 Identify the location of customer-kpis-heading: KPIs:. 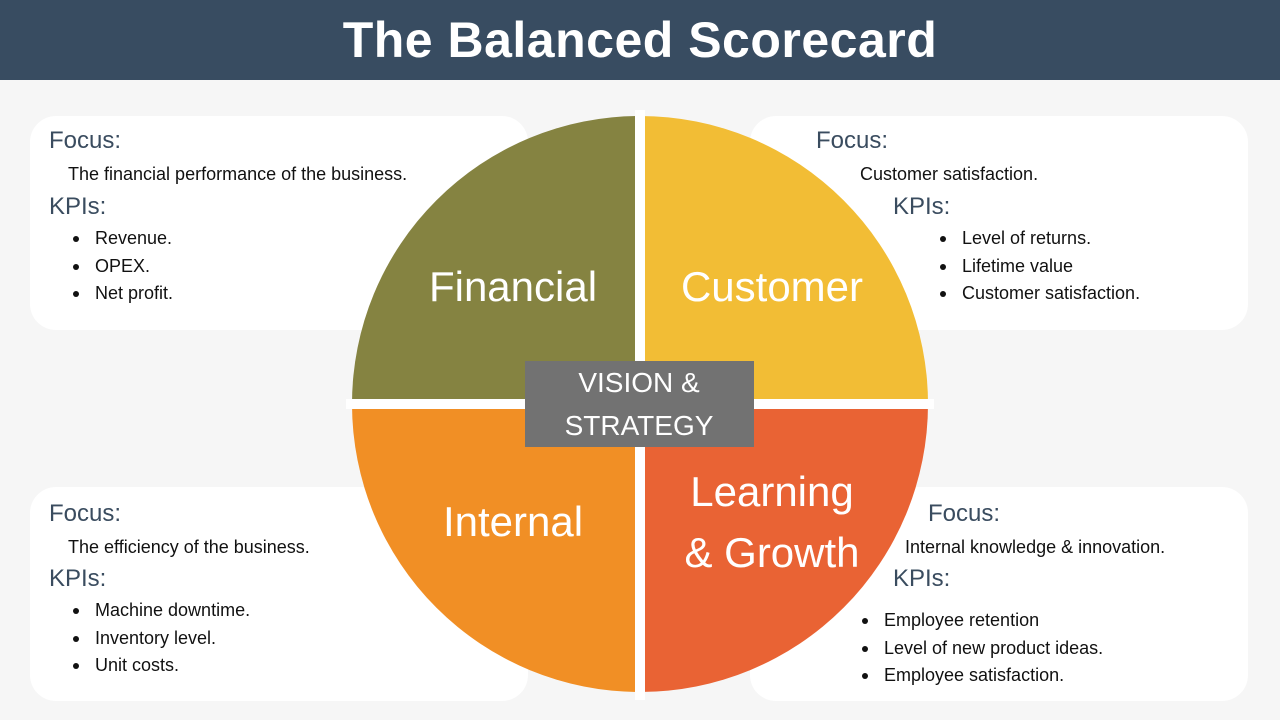
(922, 206).